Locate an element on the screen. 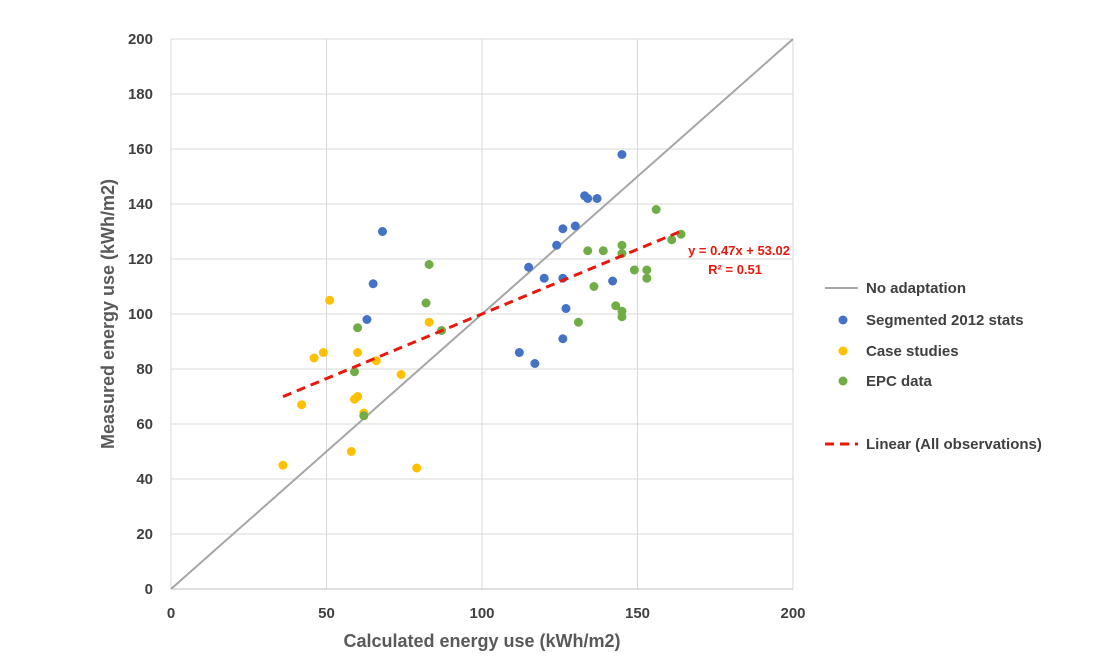 The height and width of the screenshot is (672, 1105). y-tick-label: 20 is located at coordinates (144, 534).